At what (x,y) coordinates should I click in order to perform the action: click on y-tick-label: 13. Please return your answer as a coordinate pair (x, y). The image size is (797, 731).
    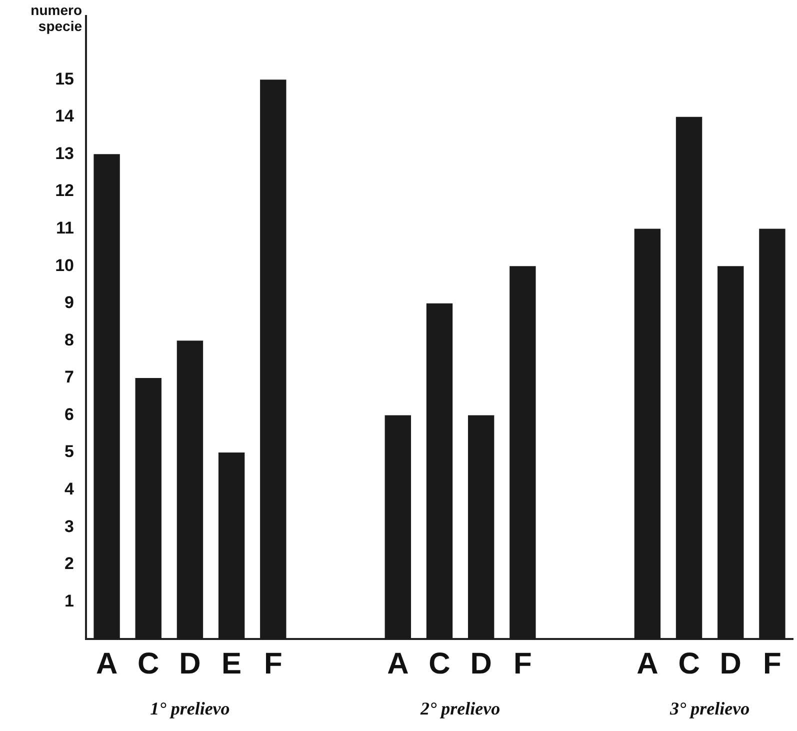
    Looking at the image, I should click on (64, 153).